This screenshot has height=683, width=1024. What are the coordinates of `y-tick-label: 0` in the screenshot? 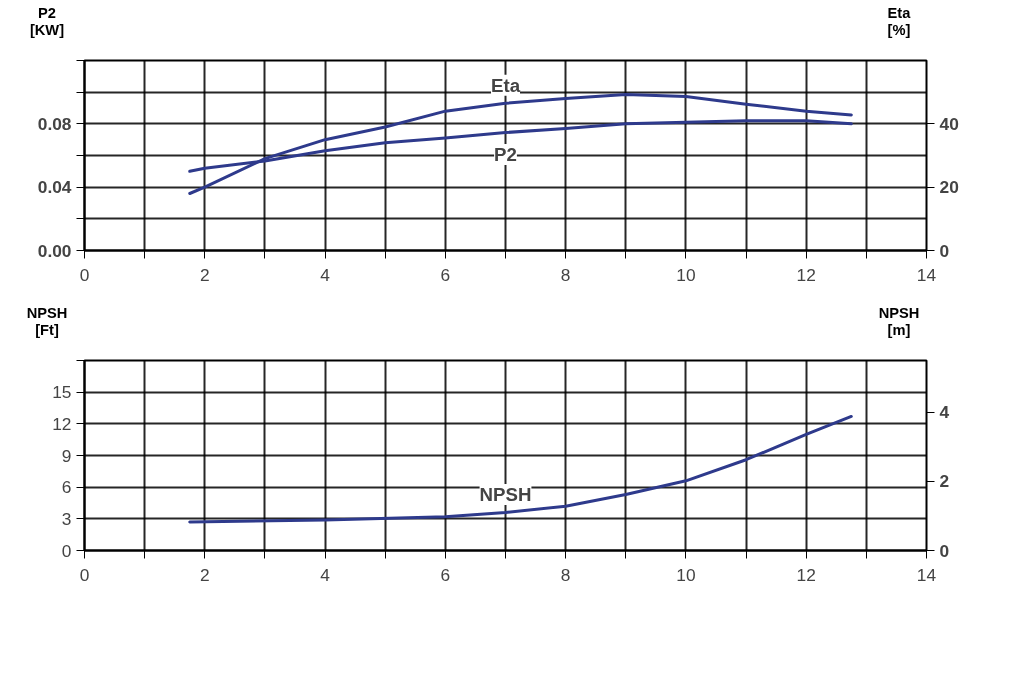 It's located at (66, 550).